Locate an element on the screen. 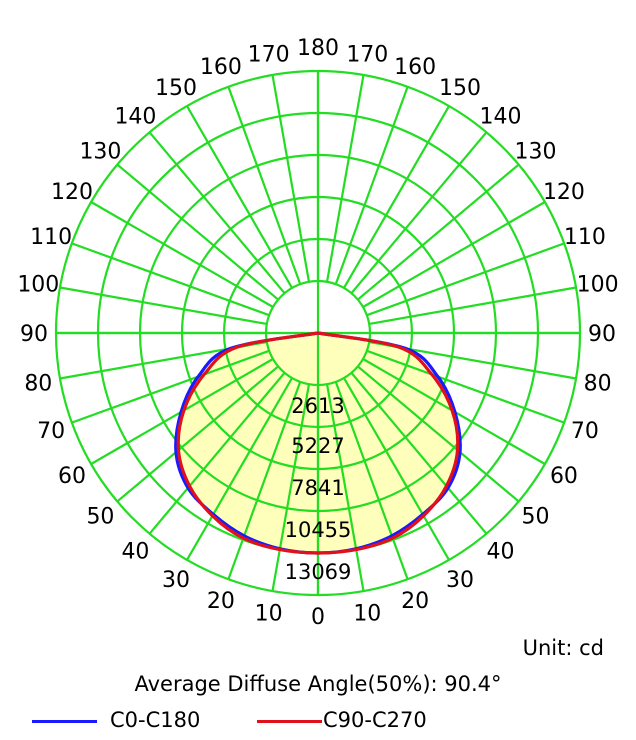  grid-spoke-40-left is located at coordinates (217, 453).